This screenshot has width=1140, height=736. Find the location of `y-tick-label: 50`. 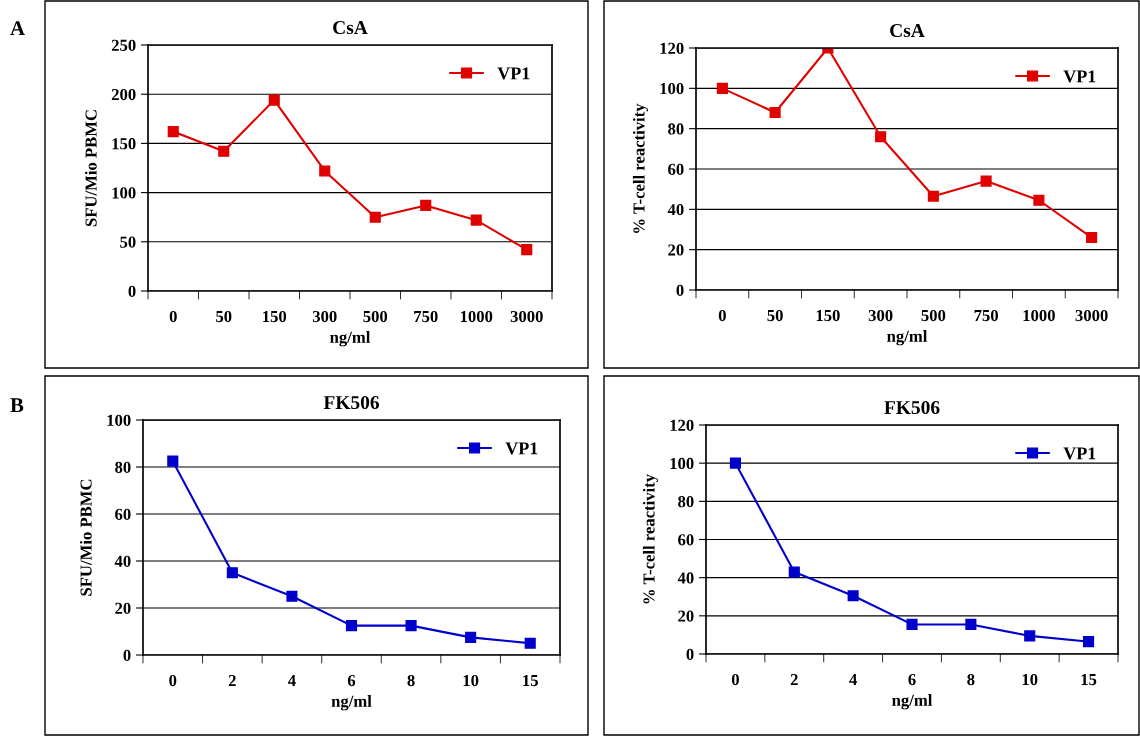

y-tick-label: 50 is located at coordinates (128, 242).